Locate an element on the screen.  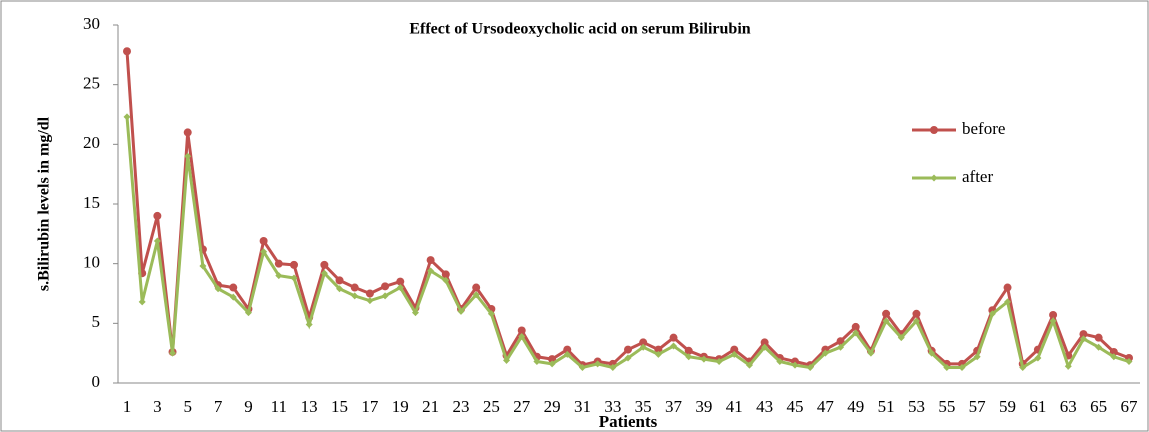
x-tick-label: 5 is located at coordinates (187, 406).